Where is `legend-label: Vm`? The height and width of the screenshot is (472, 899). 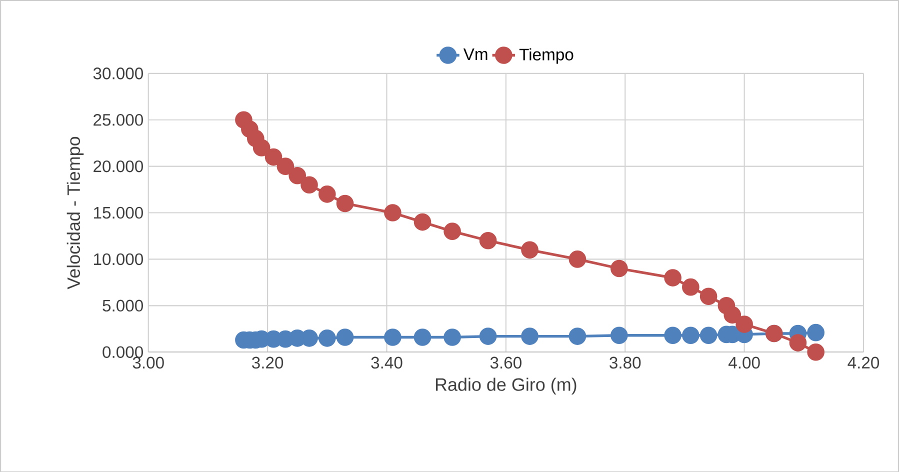 legend-label: Vm is located at coordinates (475, 54).